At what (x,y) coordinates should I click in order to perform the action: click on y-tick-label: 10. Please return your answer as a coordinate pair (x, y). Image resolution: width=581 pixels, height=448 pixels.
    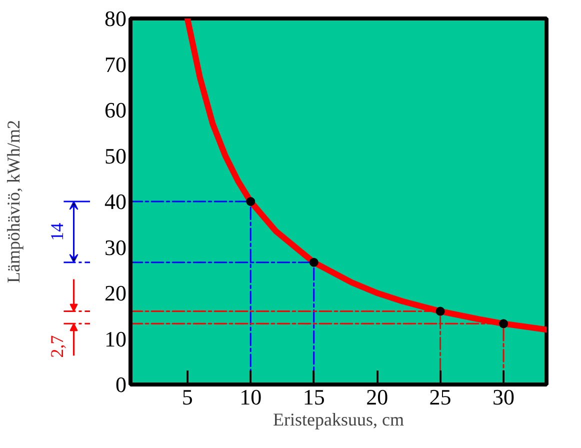
    Looking at the image, I should click on (115, 339).